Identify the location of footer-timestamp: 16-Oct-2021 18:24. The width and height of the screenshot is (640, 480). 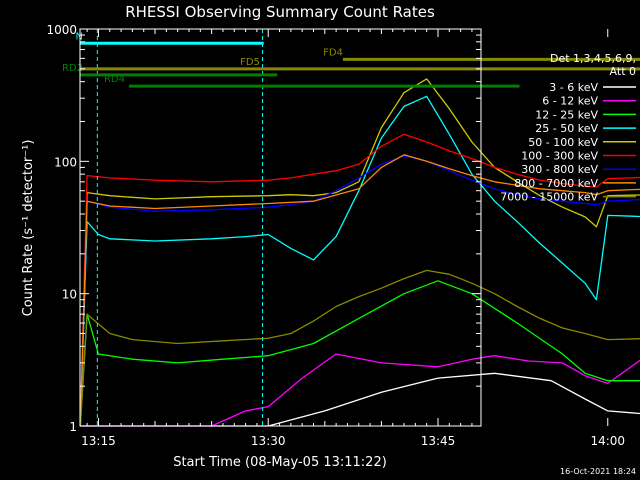
(598, 471).